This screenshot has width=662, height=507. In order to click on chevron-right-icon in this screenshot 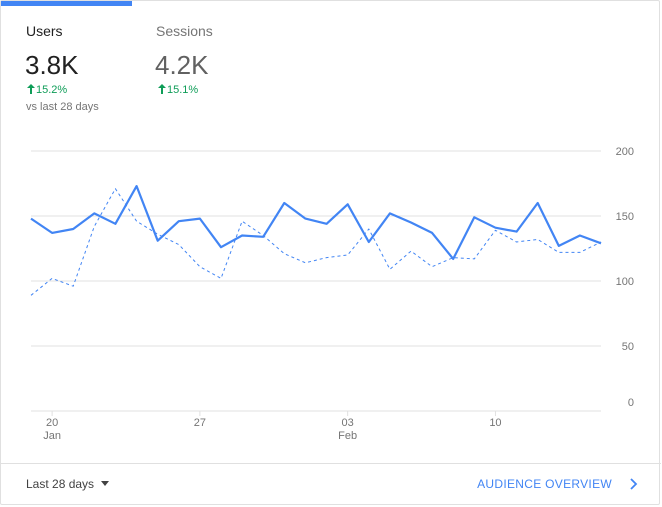, I will do `click(634, 484)`.